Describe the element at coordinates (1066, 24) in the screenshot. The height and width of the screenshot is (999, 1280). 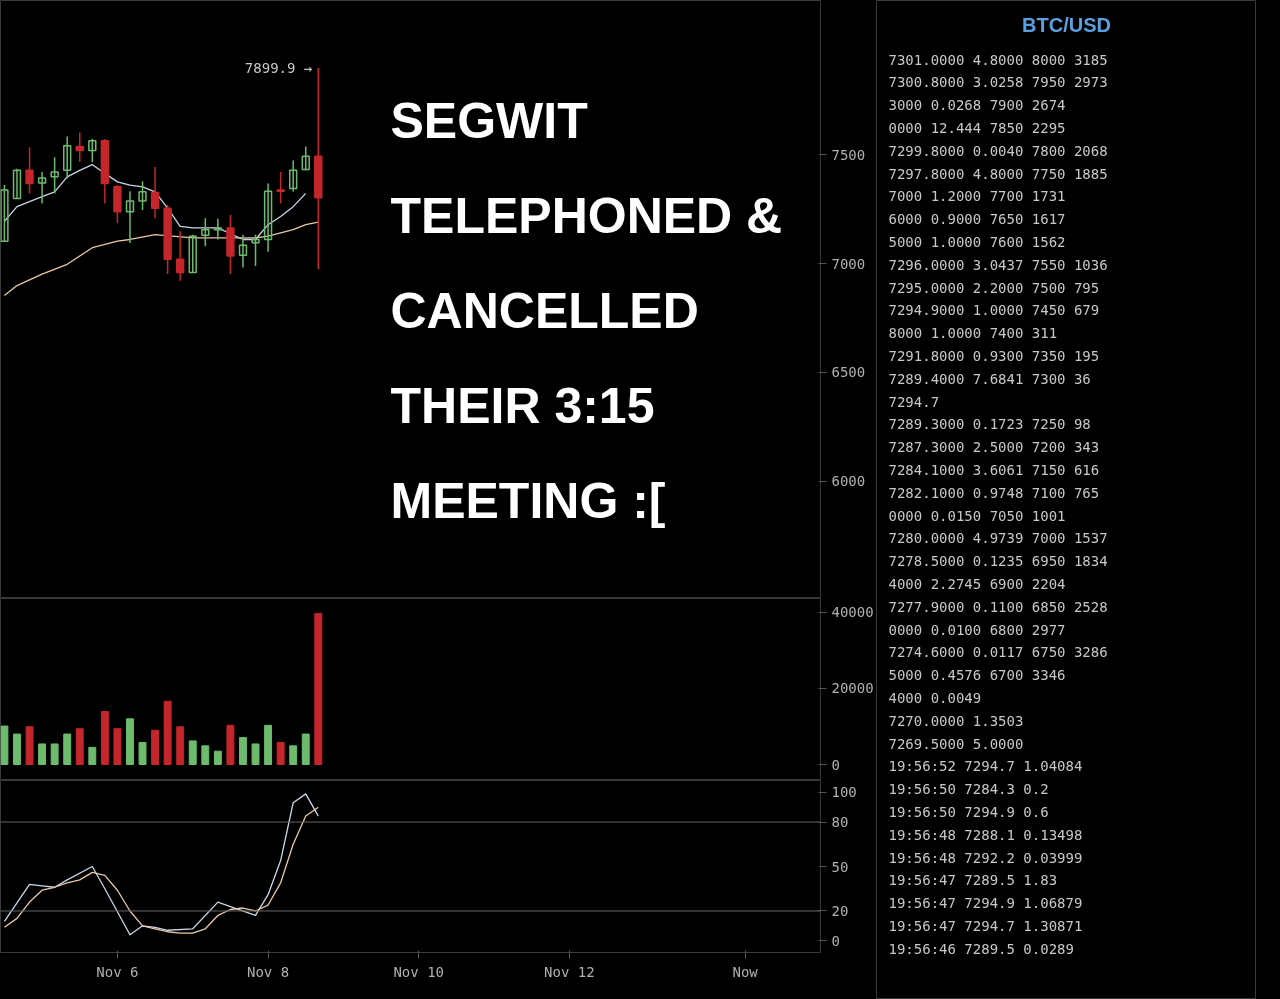
I see `text: BTC/USD` at that location.